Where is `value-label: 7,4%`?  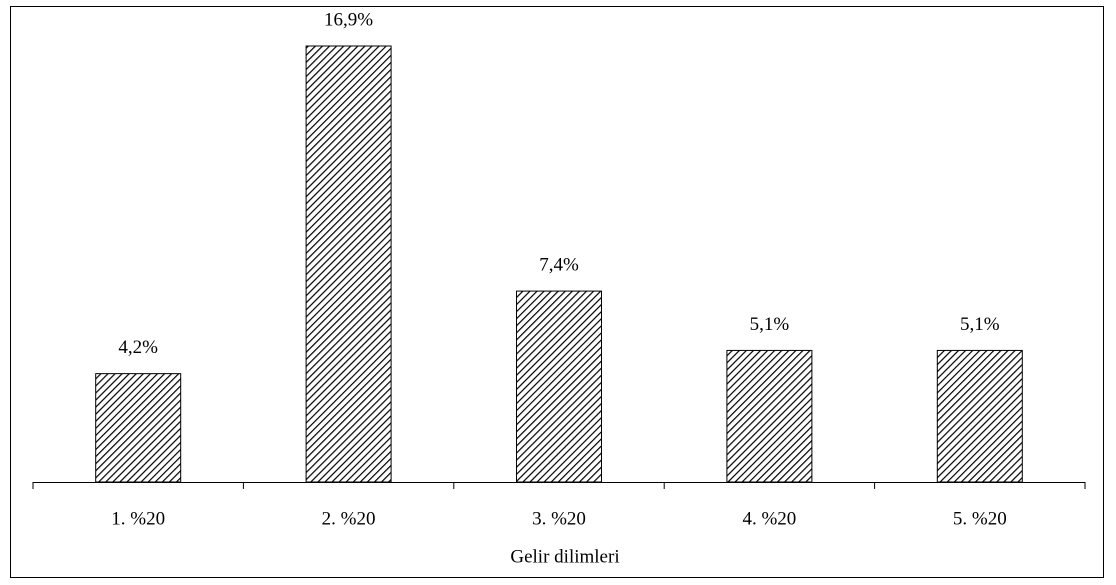 value-label: 7,4% is located at coordinates (559, 264).